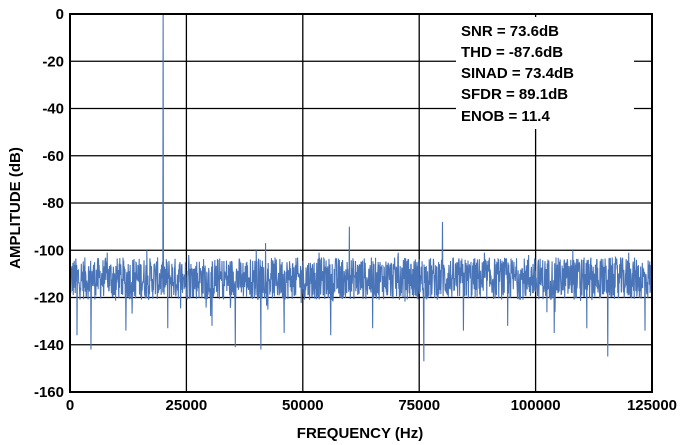 This screenshot has width=684, height=445. I want to click on x-tick-label: 100000, so click(536, 405).